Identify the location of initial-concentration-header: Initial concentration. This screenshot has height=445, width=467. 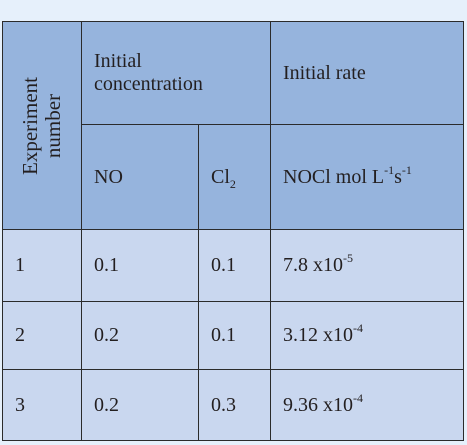
(176, 73).